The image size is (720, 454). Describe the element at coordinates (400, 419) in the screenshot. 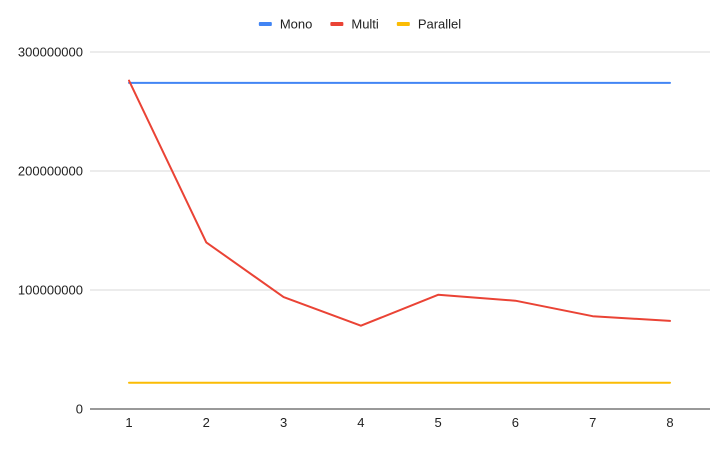

I see `x-axis: 1 2 3 4 5 6 7 8` at that location.